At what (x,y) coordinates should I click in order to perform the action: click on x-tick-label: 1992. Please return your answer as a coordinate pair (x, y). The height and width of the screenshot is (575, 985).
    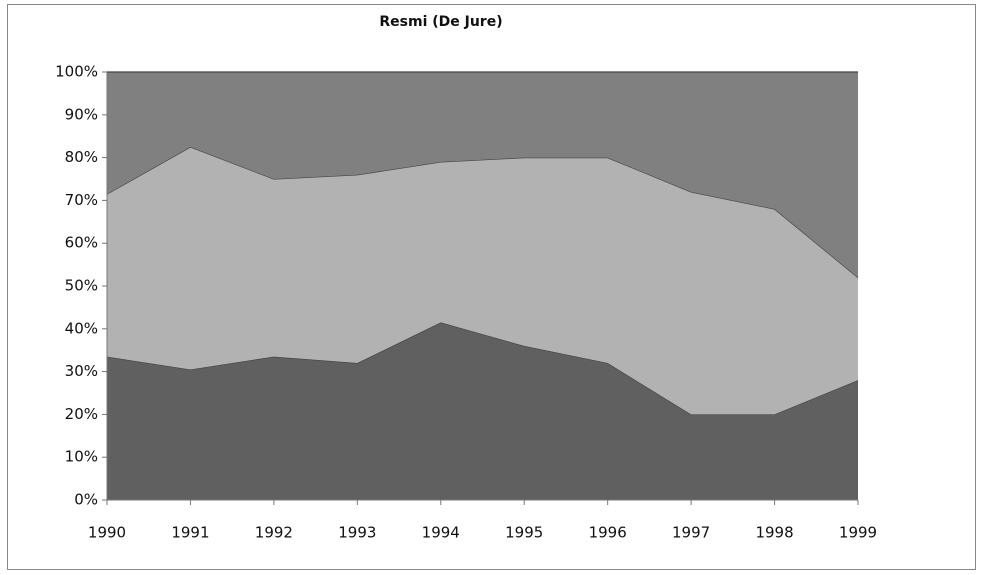
    Looking at the image, I should click on (274, 533).